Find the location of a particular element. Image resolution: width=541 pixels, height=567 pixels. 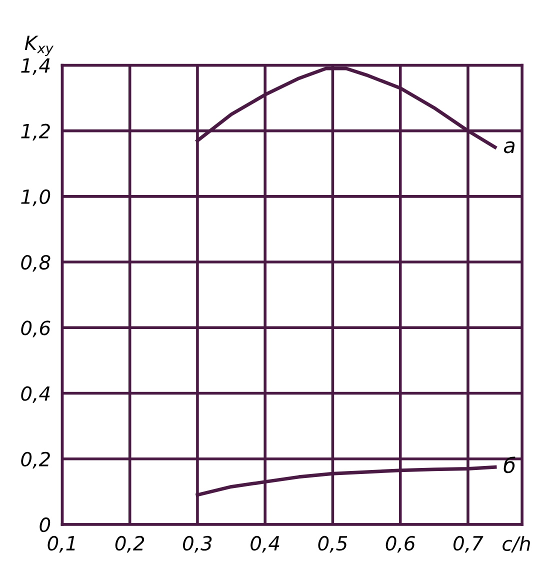

y-tick-label: 1,4 is located at coordinates (35, 66).